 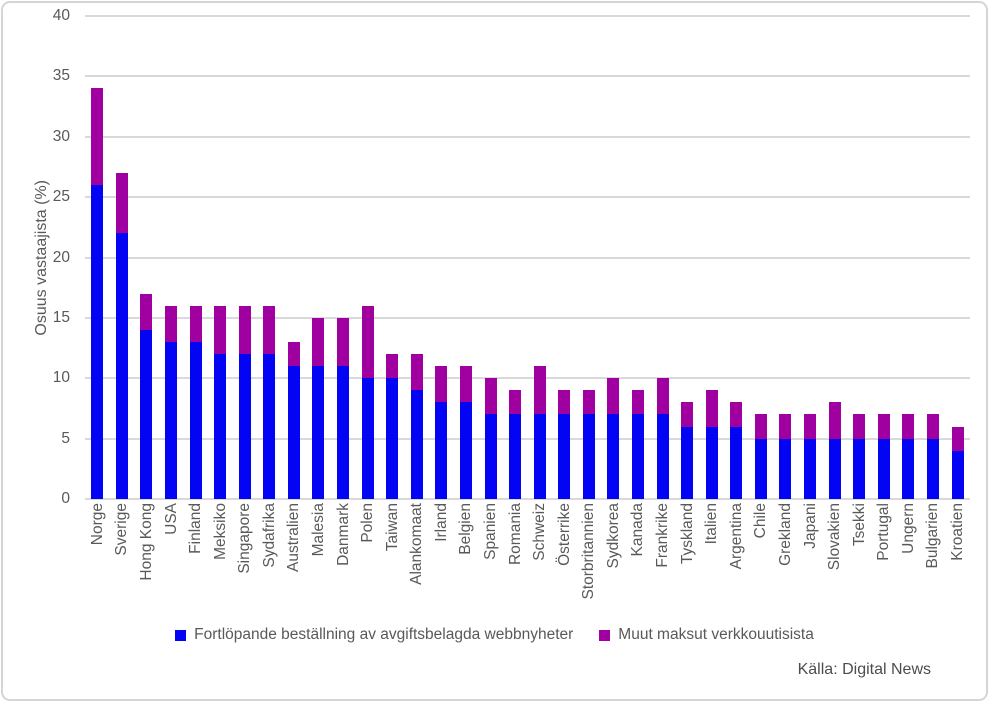 I want to click on x-label-frankrike: Frankrike, so click(x=663, y=535).